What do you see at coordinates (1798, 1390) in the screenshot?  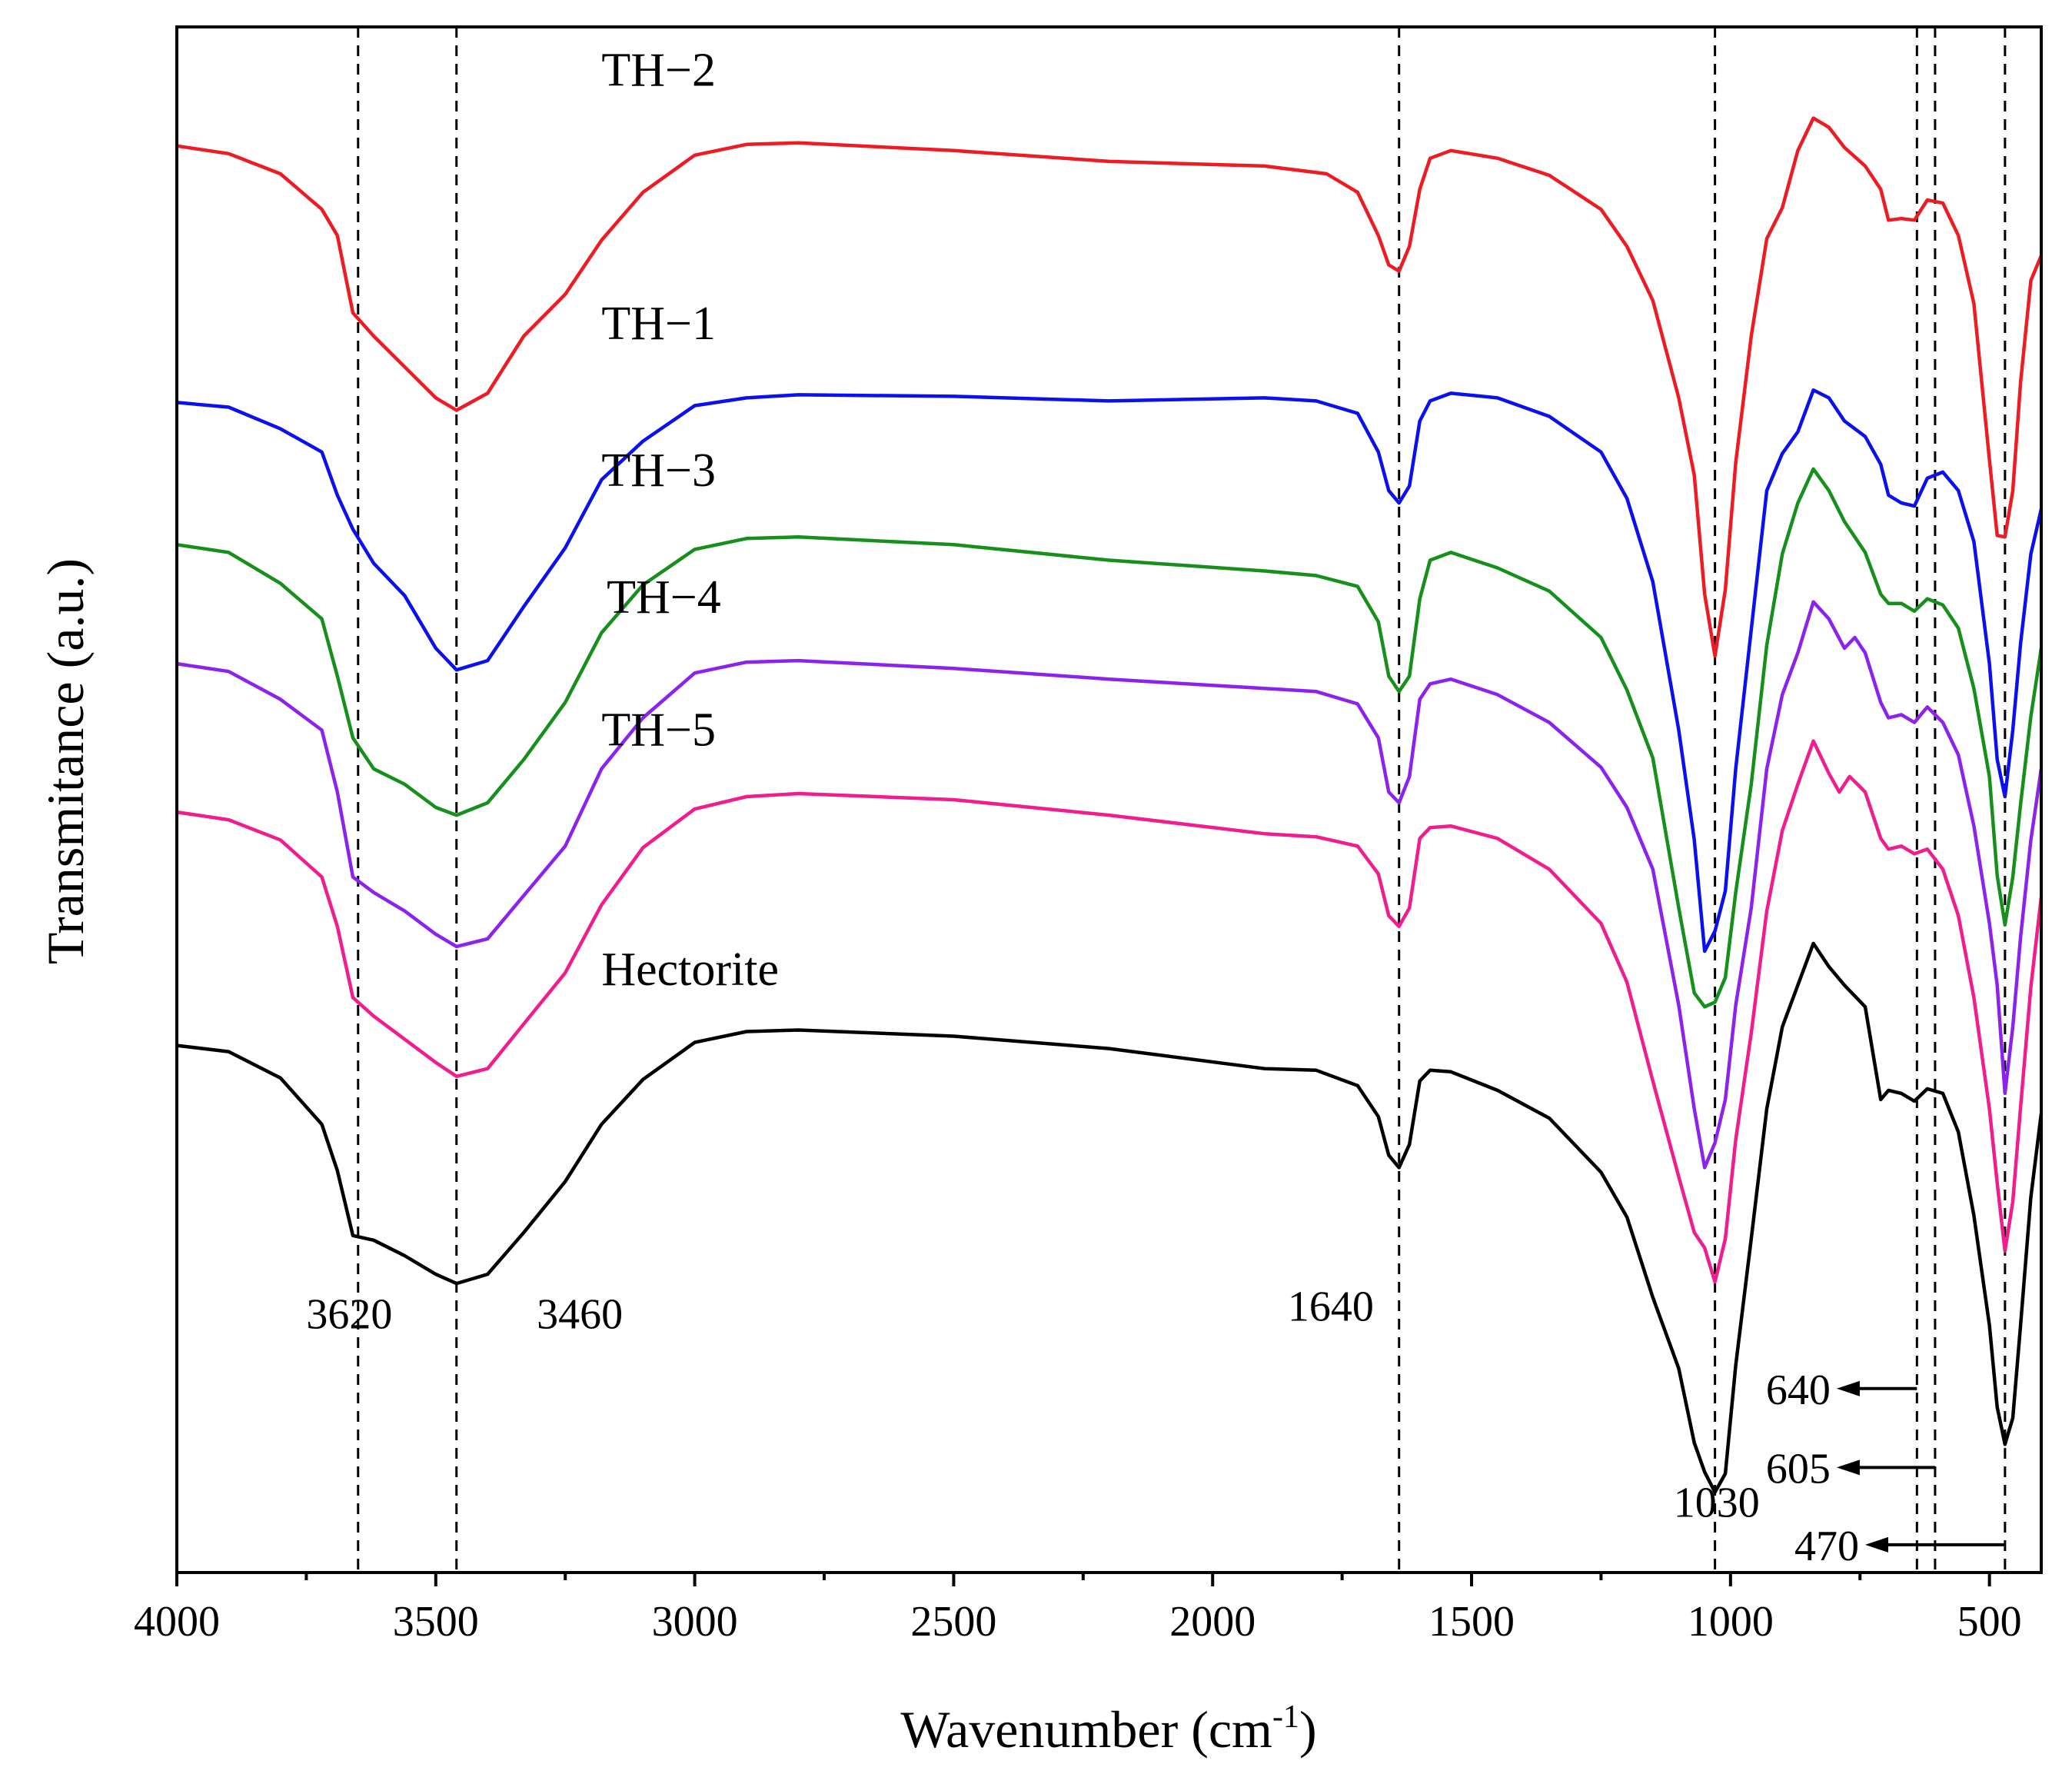 I see `arrow-label-640: 640` at bounding box center [1798, 1390].